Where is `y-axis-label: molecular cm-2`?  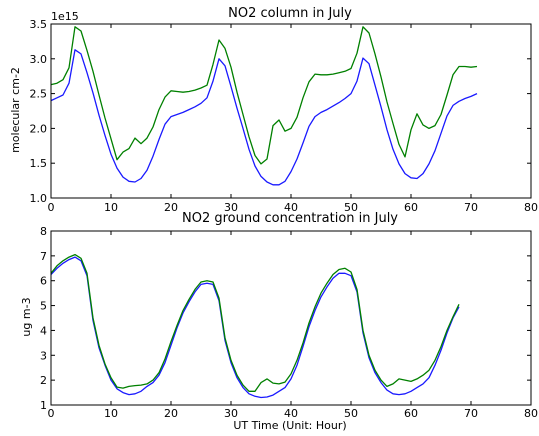 y-axis-label: molecular cm-2 is located at coordinates (15, 110).